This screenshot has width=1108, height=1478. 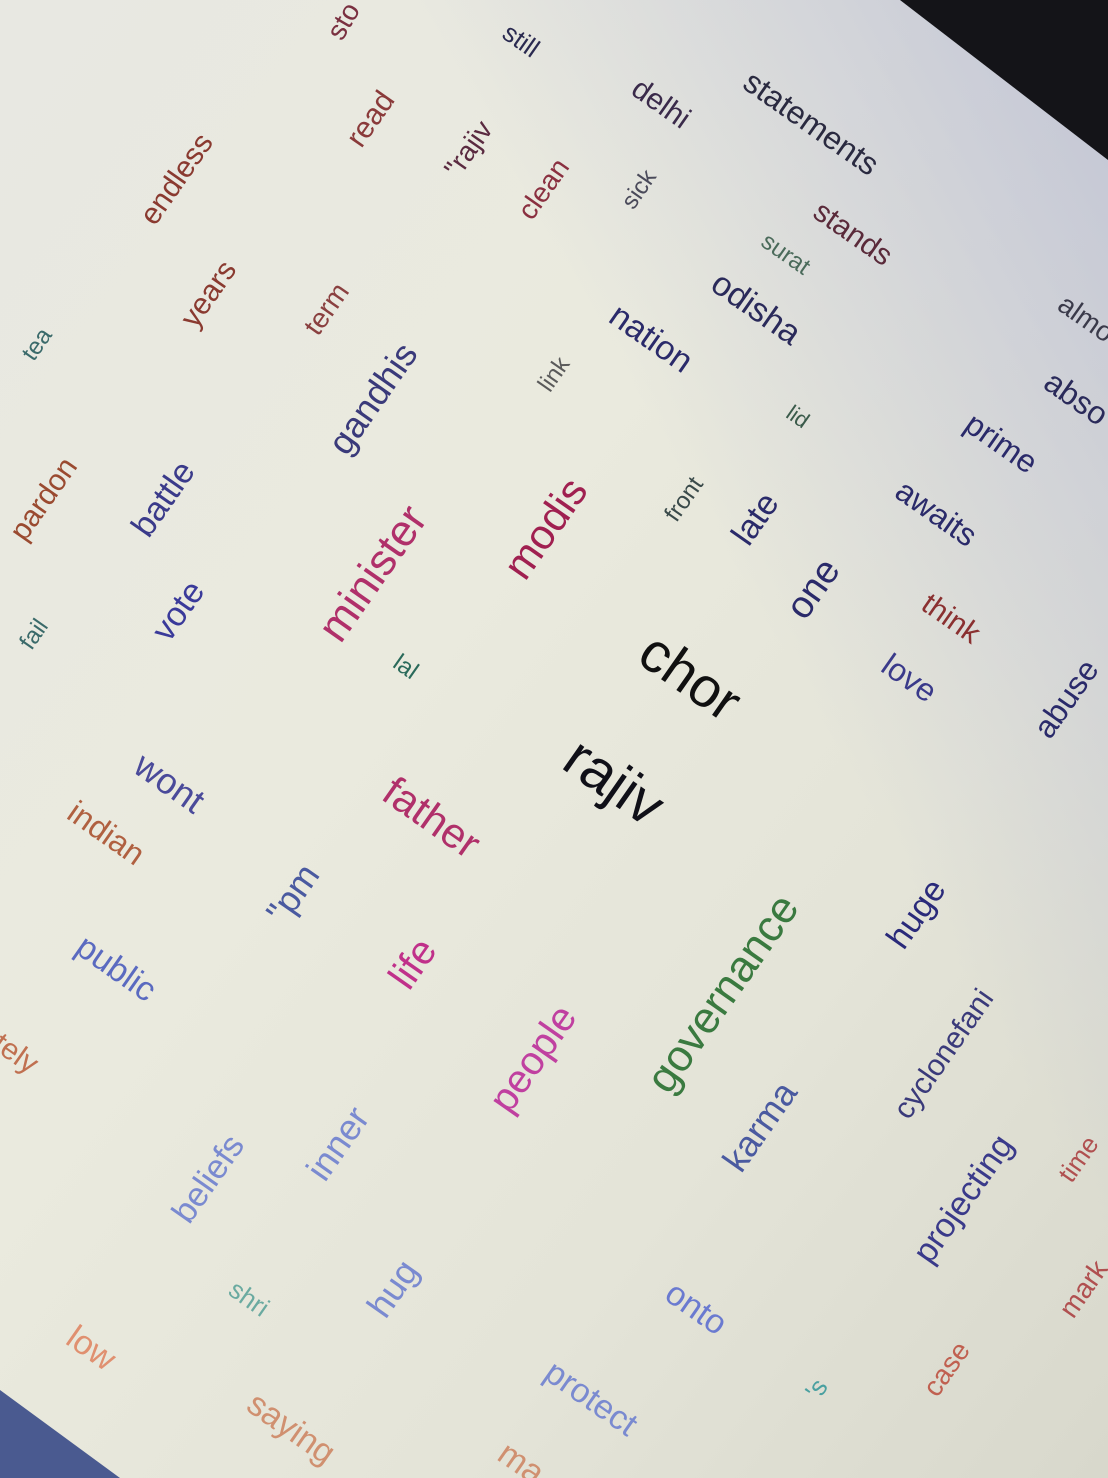 I want to click on taskbar-corner, so click(x=60, y=1434).